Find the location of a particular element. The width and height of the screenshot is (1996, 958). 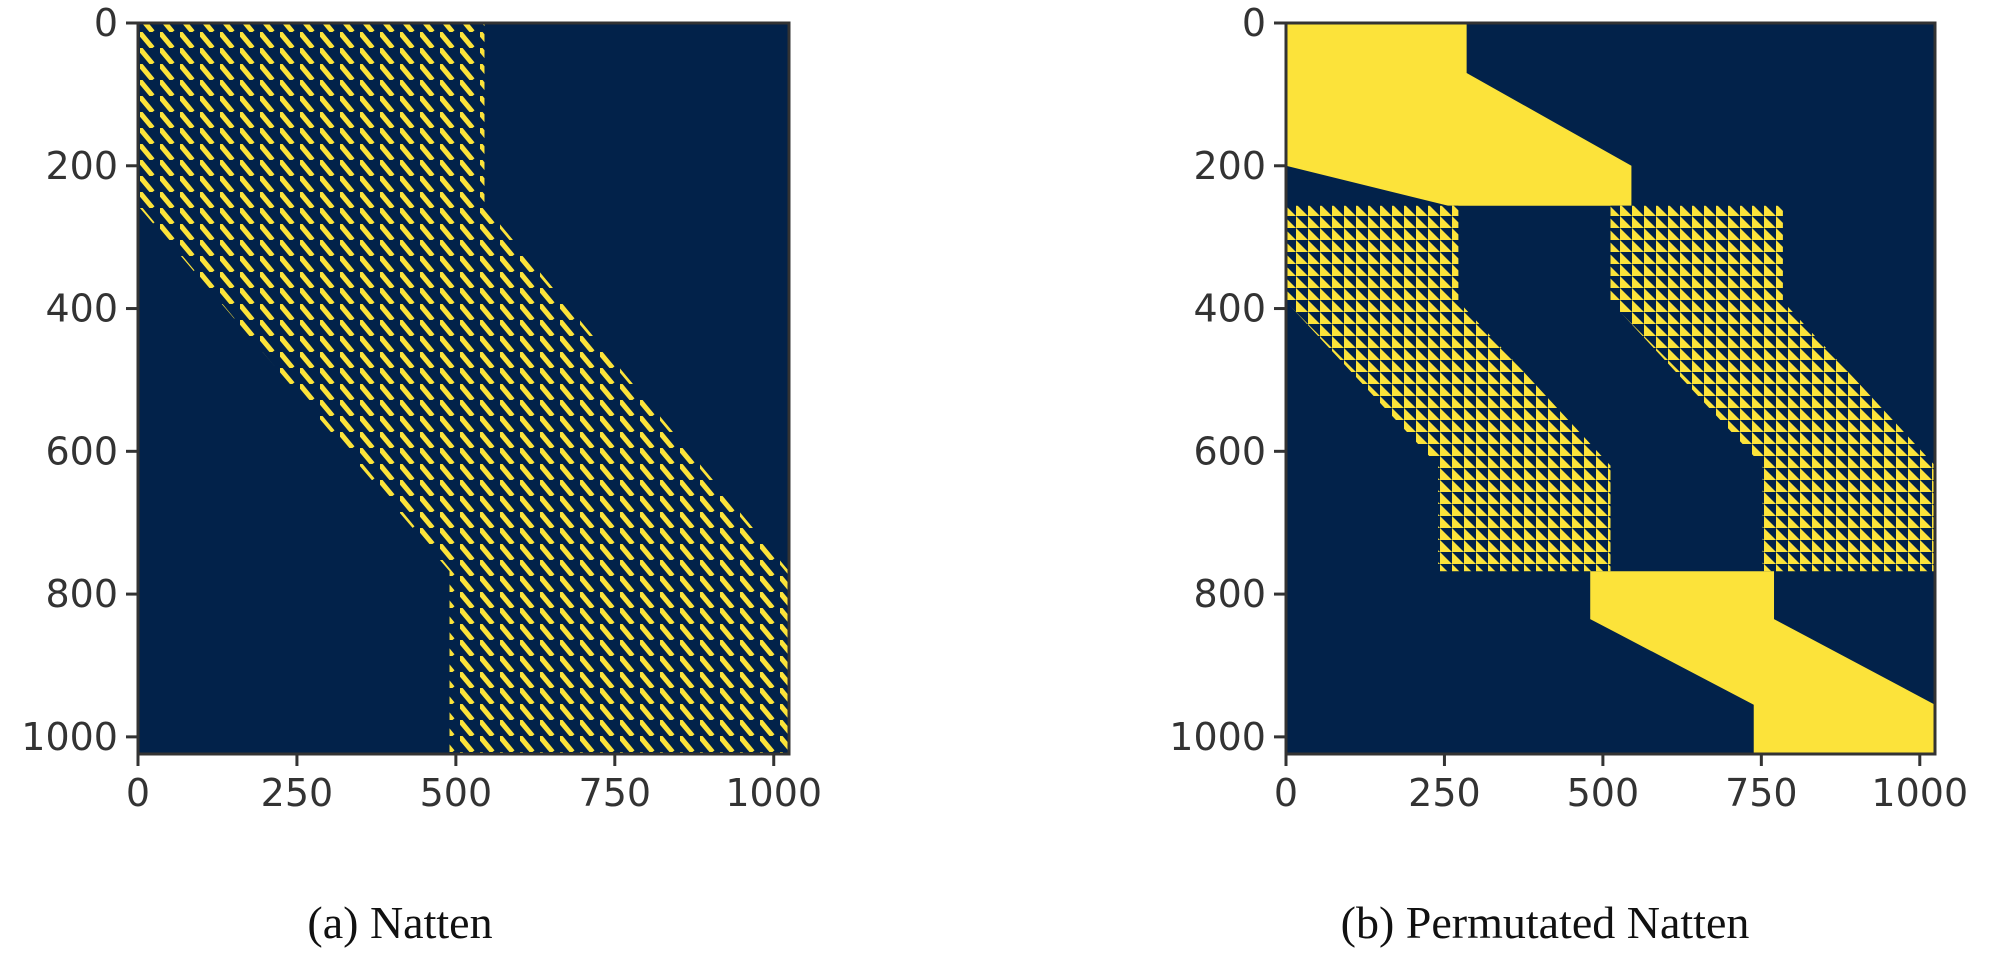

caption-permutated-natten: (b) Permutated Natten is located at coordinates (1545, 922).